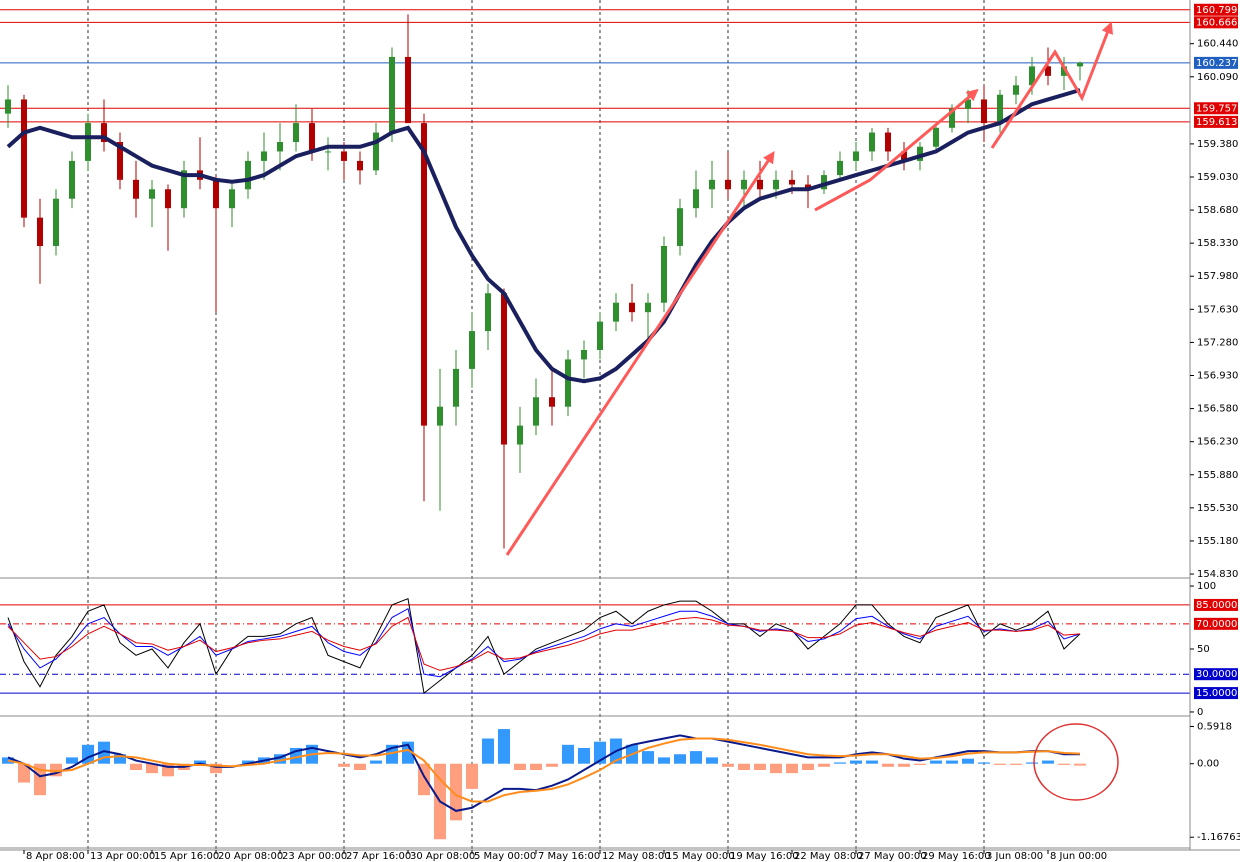 This screenshot has width=1240, height=862. I want to click on highlight-circle, so click(1076, 762).